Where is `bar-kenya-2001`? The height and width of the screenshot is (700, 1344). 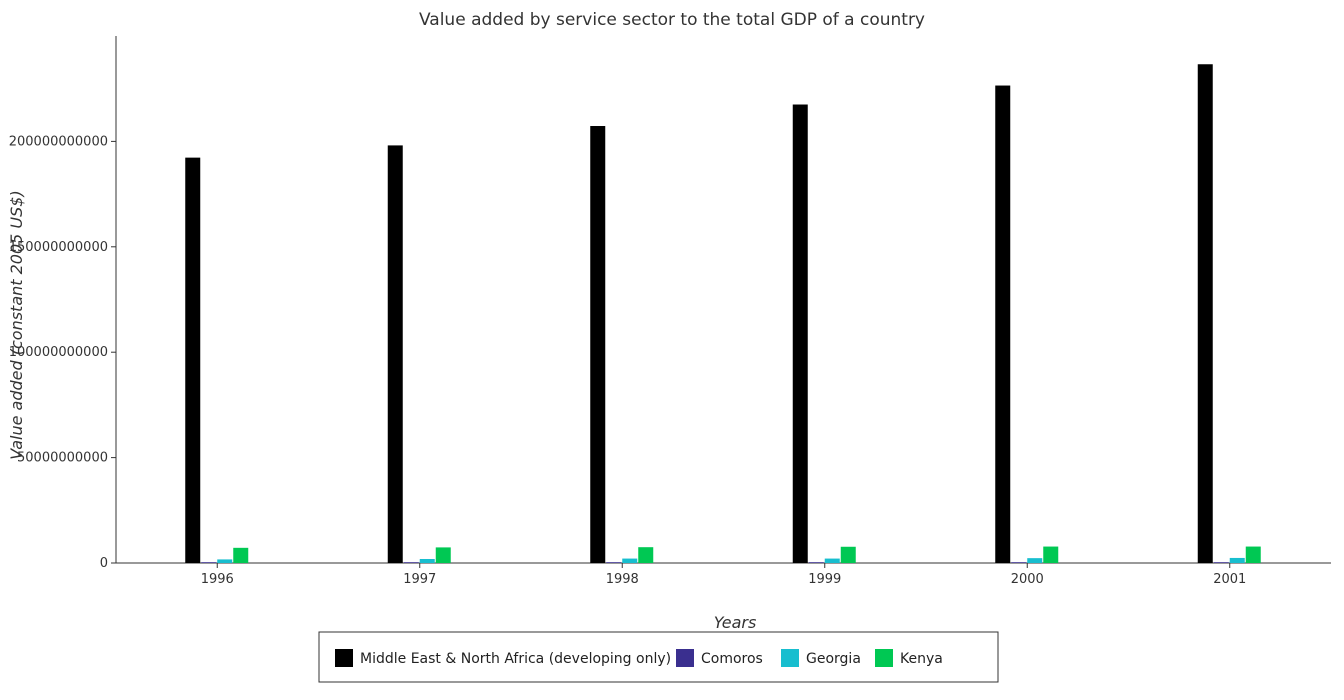
bar-kenya-2001 is located at coordinates (1253, 554).